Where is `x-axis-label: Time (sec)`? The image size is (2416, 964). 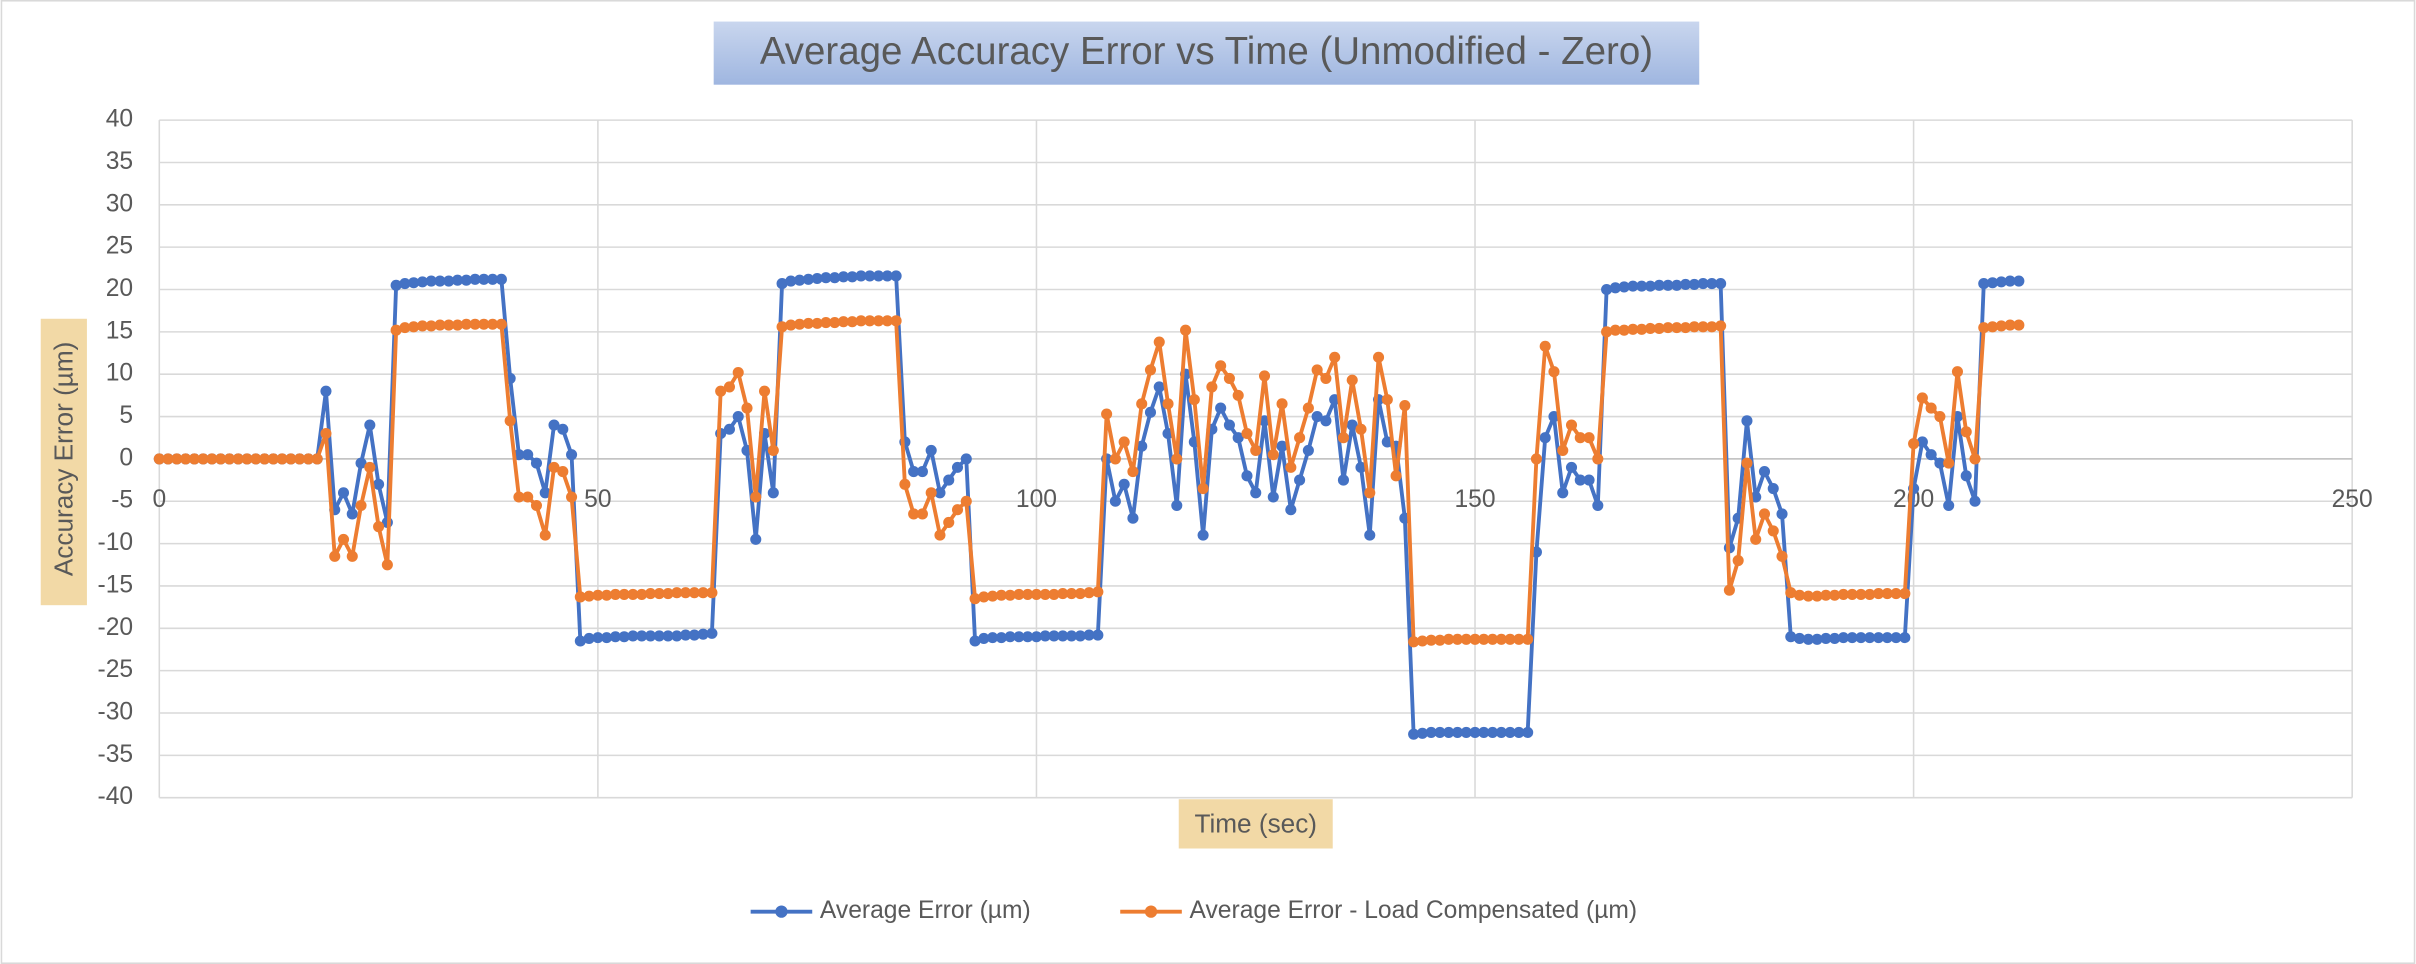 x-axis-label: Time (sec) is located at coordinates (1255, 823).